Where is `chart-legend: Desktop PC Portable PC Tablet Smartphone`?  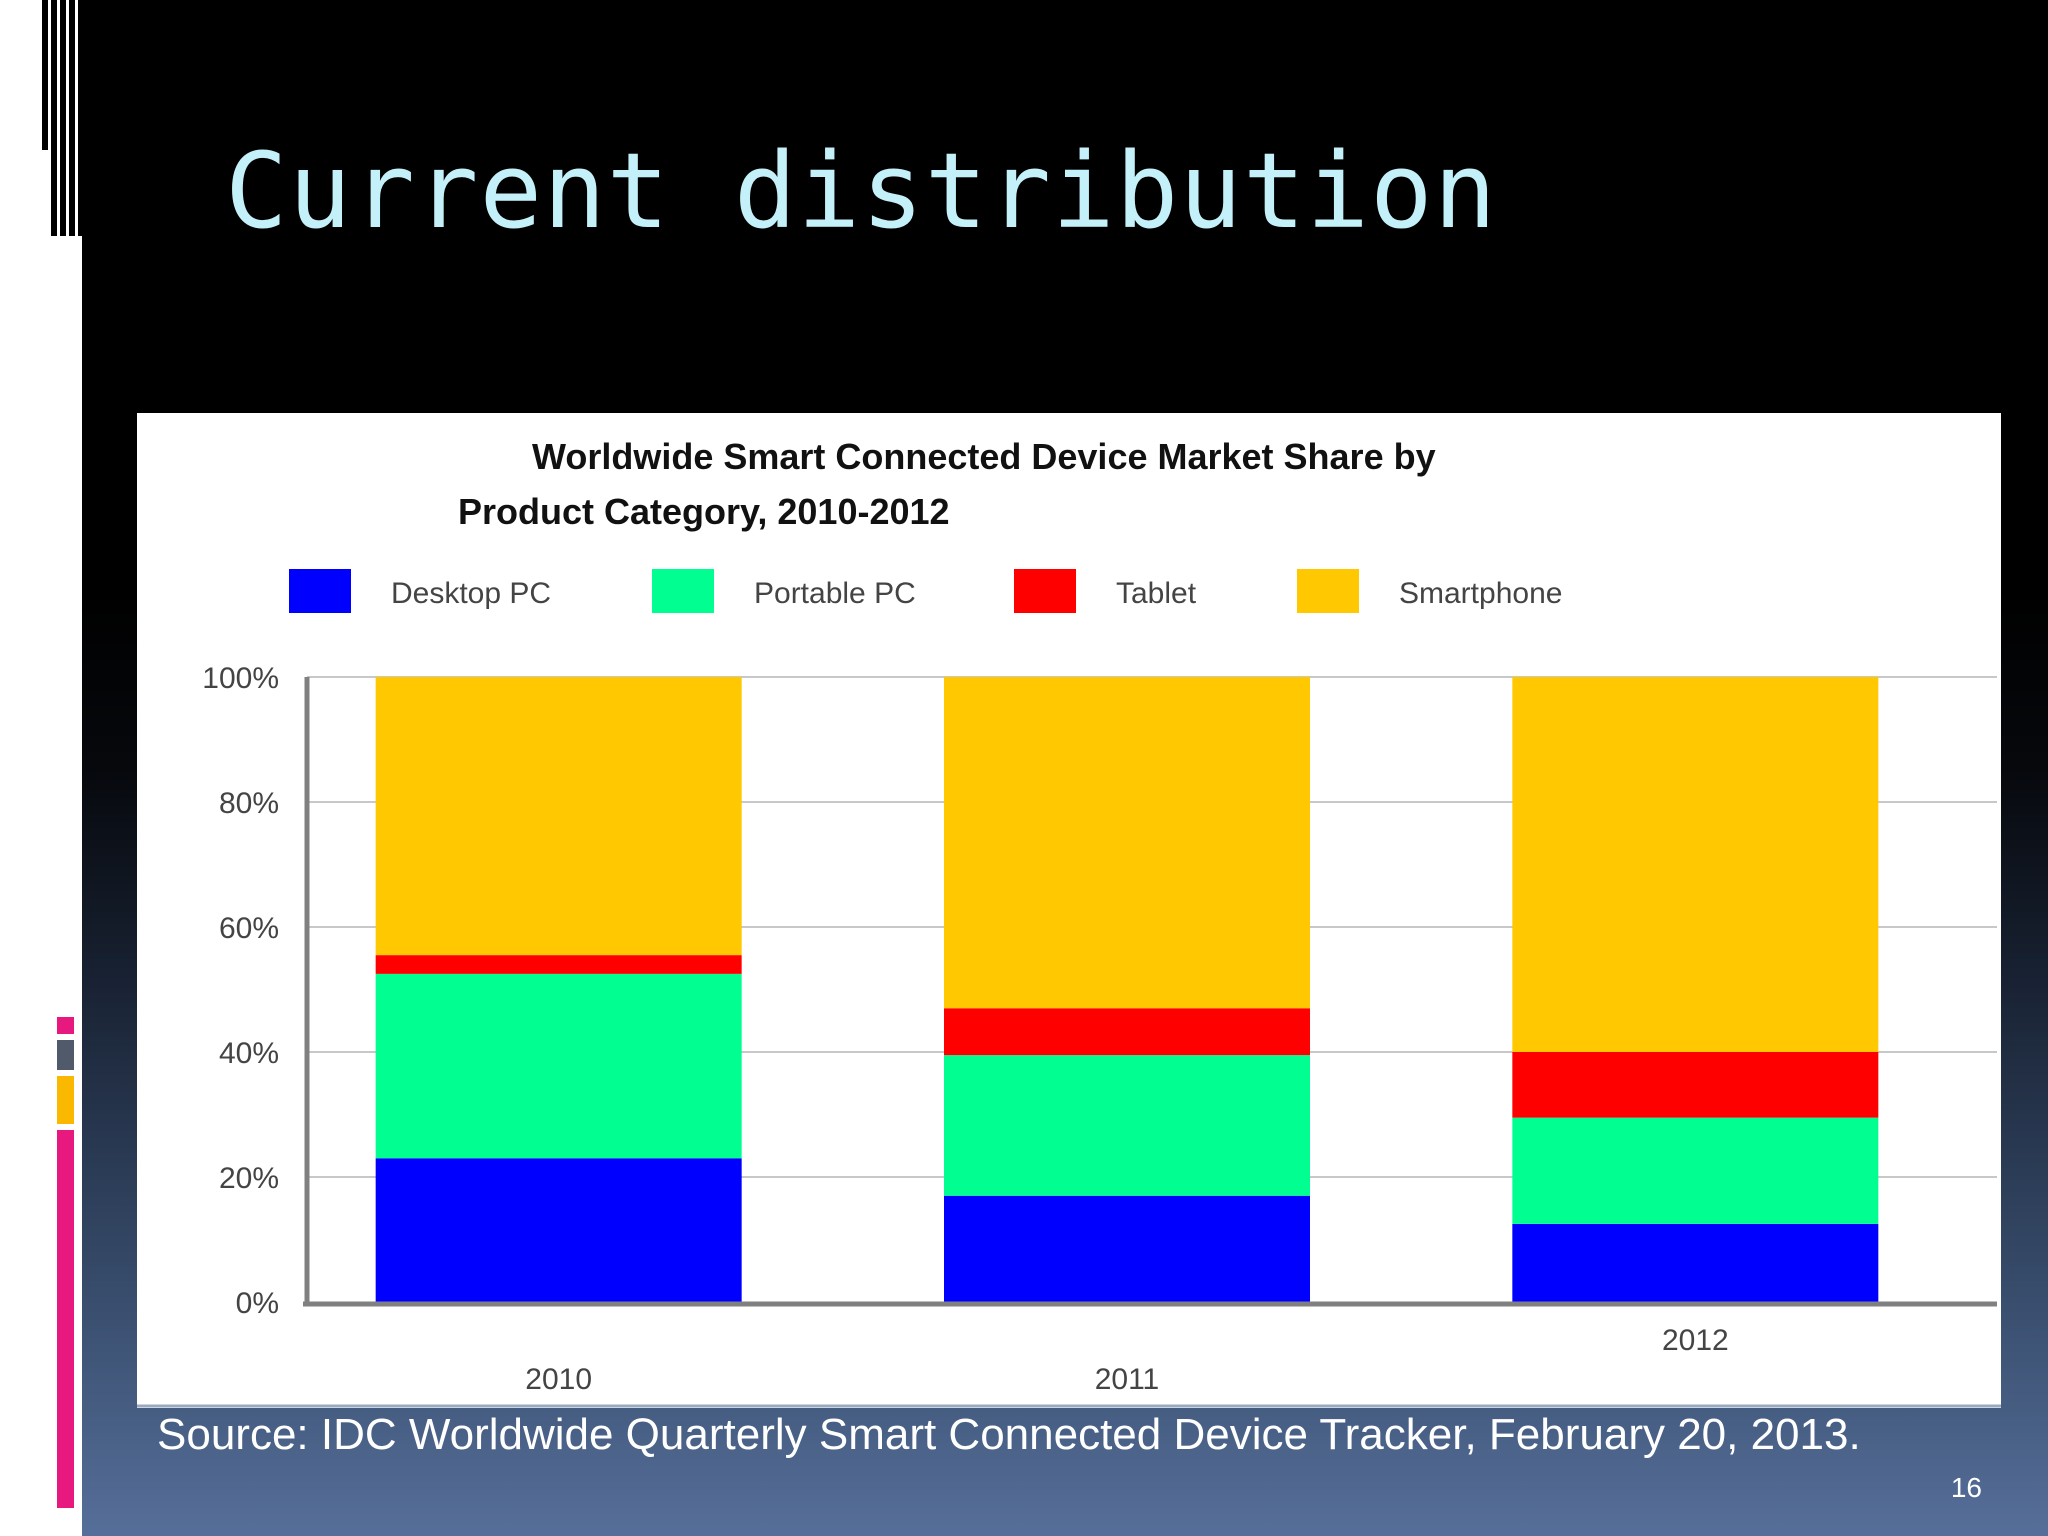
chart-legend: Desktop PC Portable PC Tablet Smartphone is located at coordinates (925, 591).